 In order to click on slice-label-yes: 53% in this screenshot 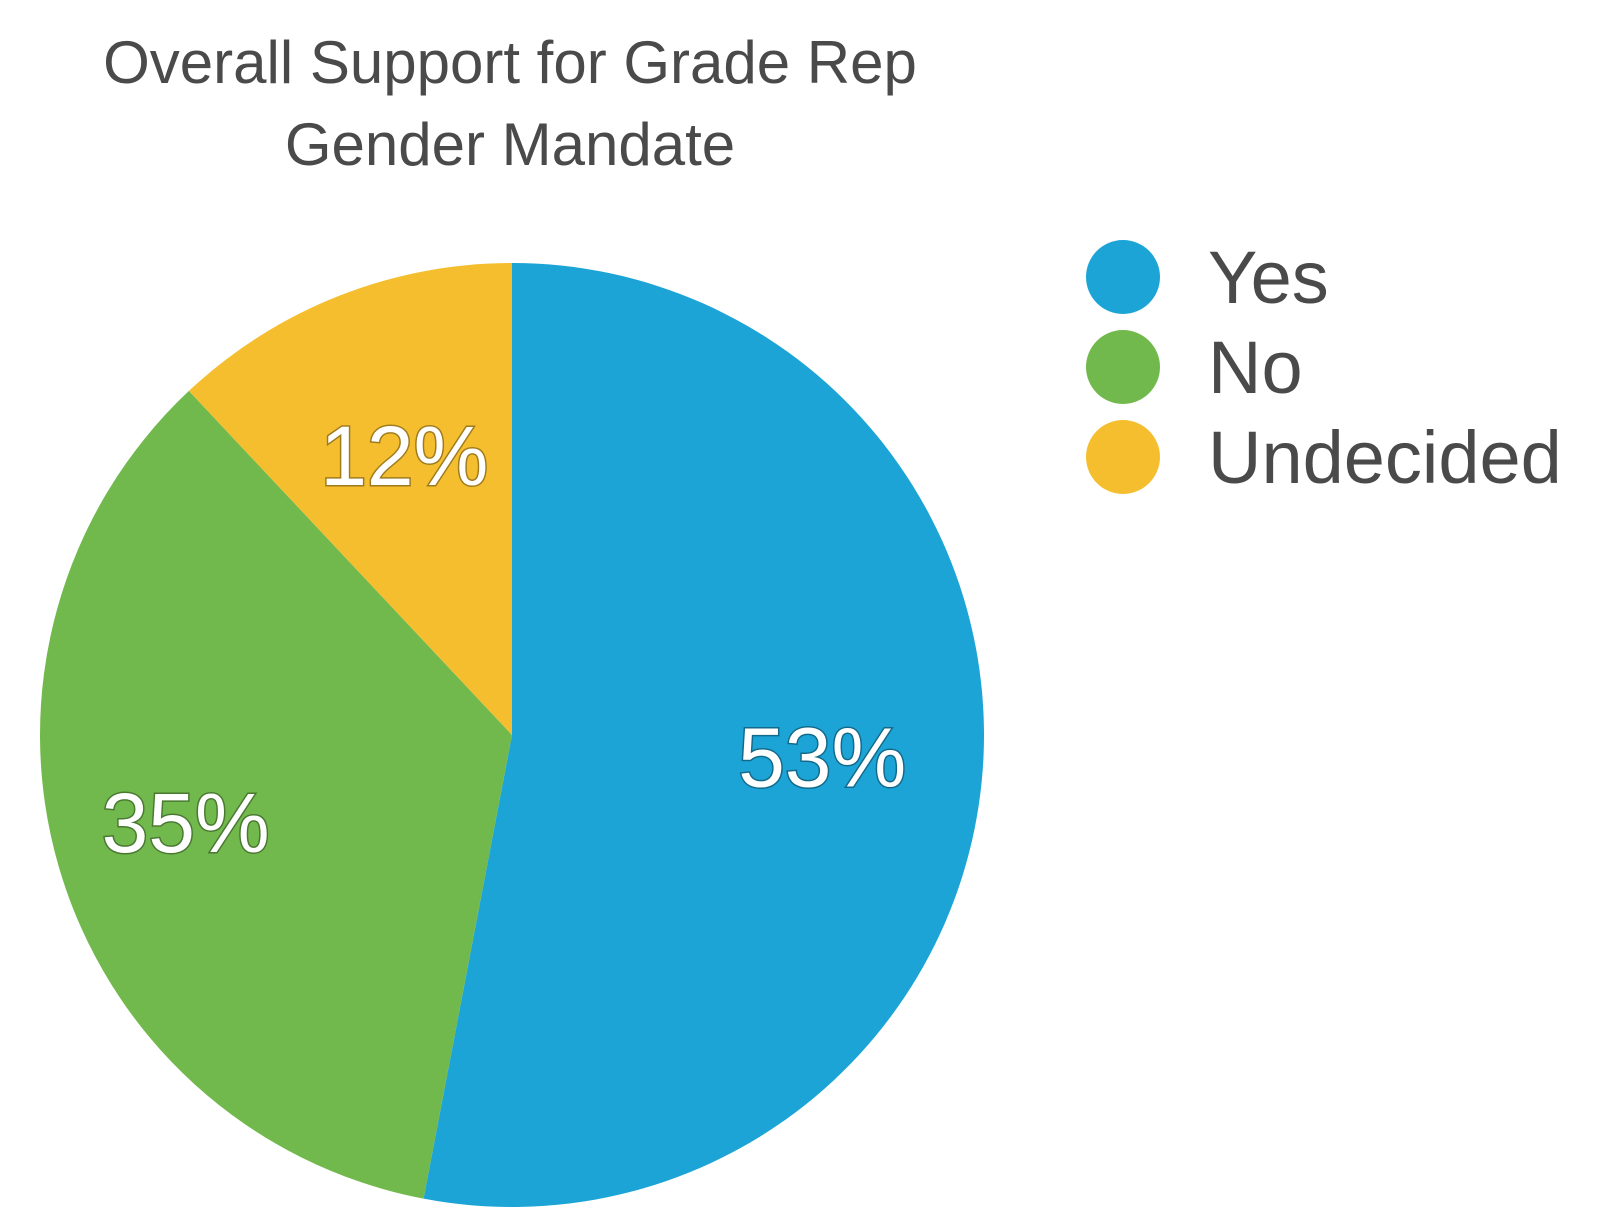, I will do `click(822, 758)`.